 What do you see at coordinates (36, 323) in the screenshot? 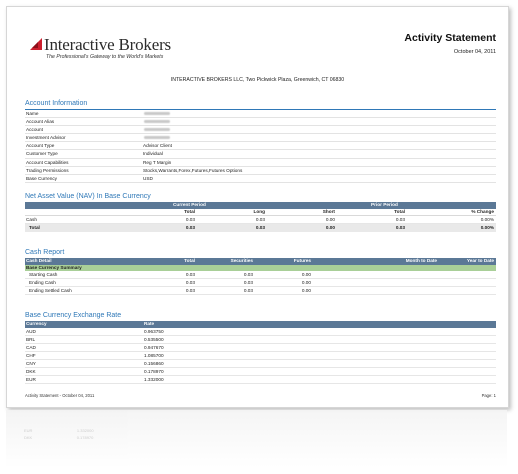
I see `column-header: Currency` at bounding box center [36, 323].